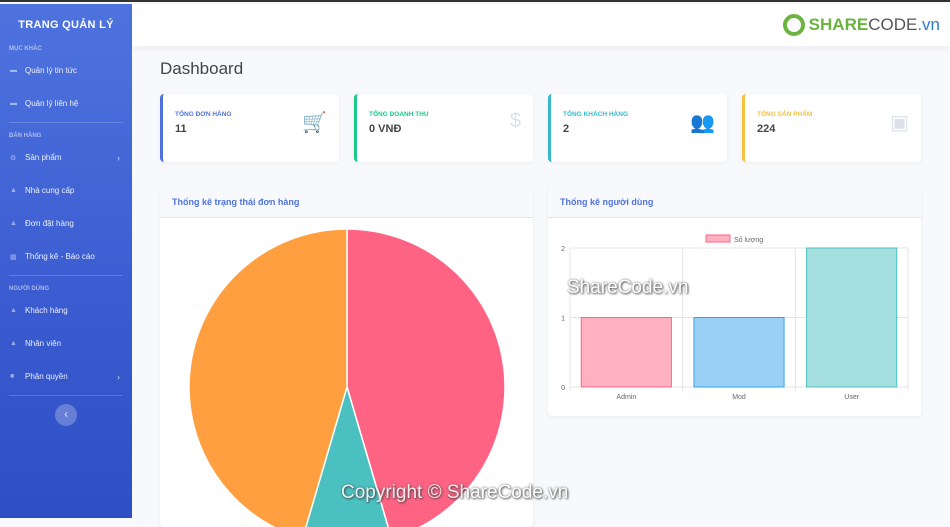  Describe the element at coordinates (785, 114) in the screenshot. I see `stat-label: Tổng sản phẩm` at that location.